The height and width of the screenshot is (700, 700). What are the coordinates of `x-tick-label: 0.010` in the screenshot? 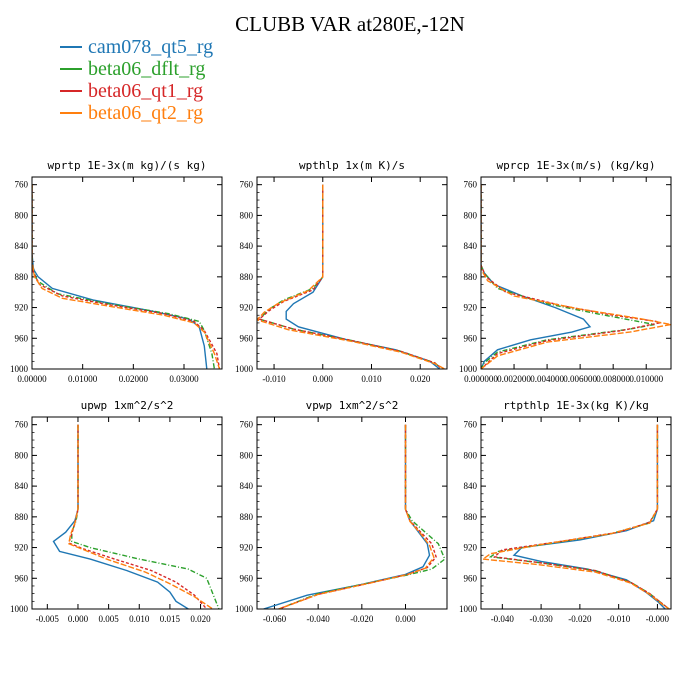 It's located at (139, 619).